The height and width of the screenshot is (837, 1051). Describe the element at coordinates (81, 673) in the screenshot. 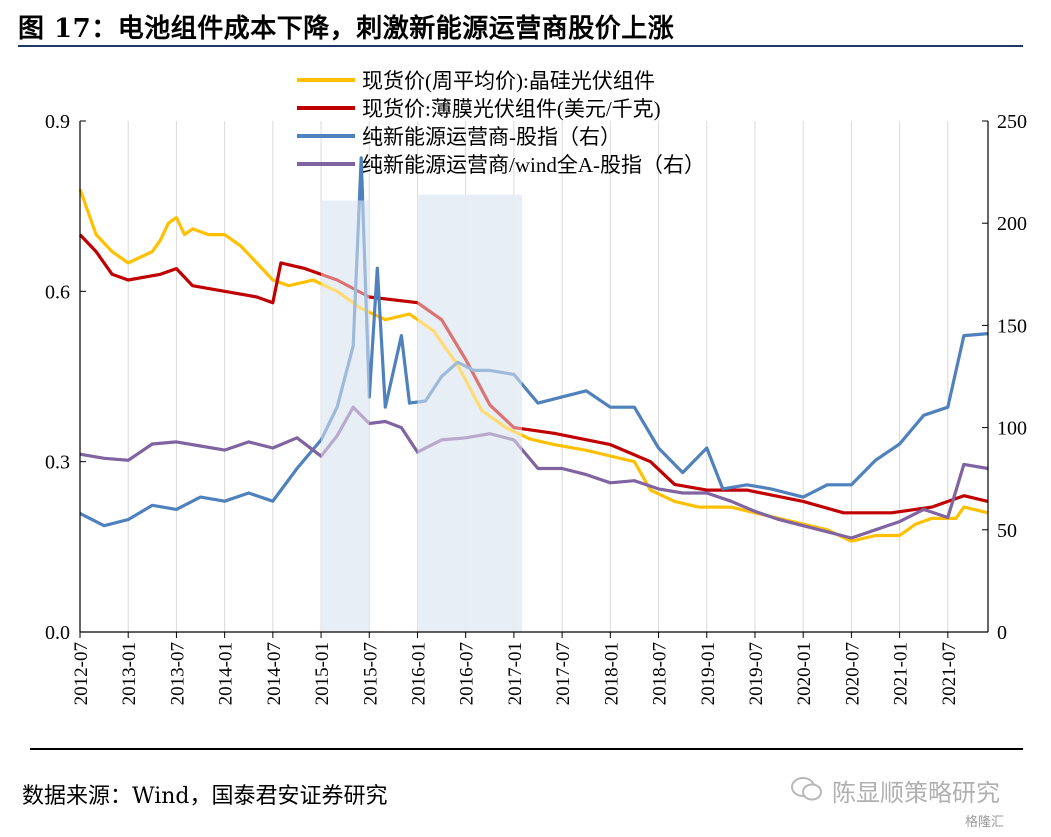

I see `x-tick-label: 2012-07` at that location.